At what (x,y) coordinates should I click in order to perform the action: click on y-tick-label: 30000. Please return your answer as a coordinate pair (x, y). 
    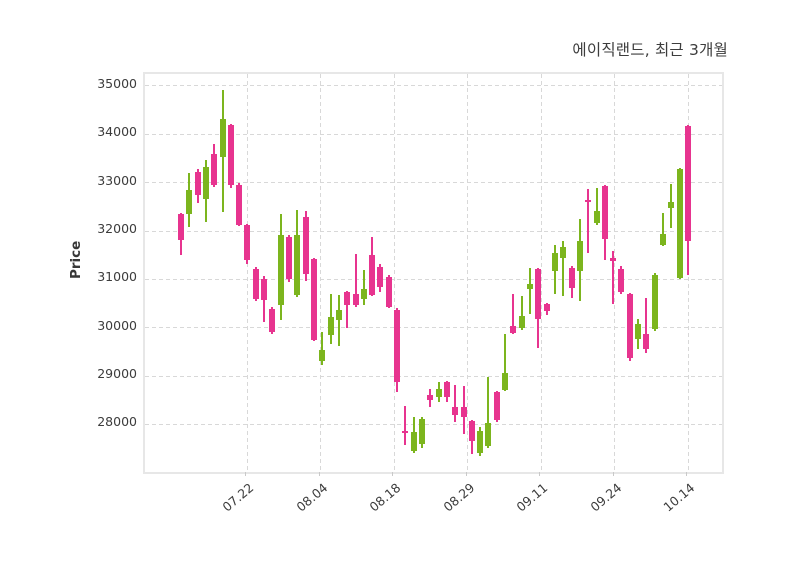
    Looking at the image, I should click on (117, 325).